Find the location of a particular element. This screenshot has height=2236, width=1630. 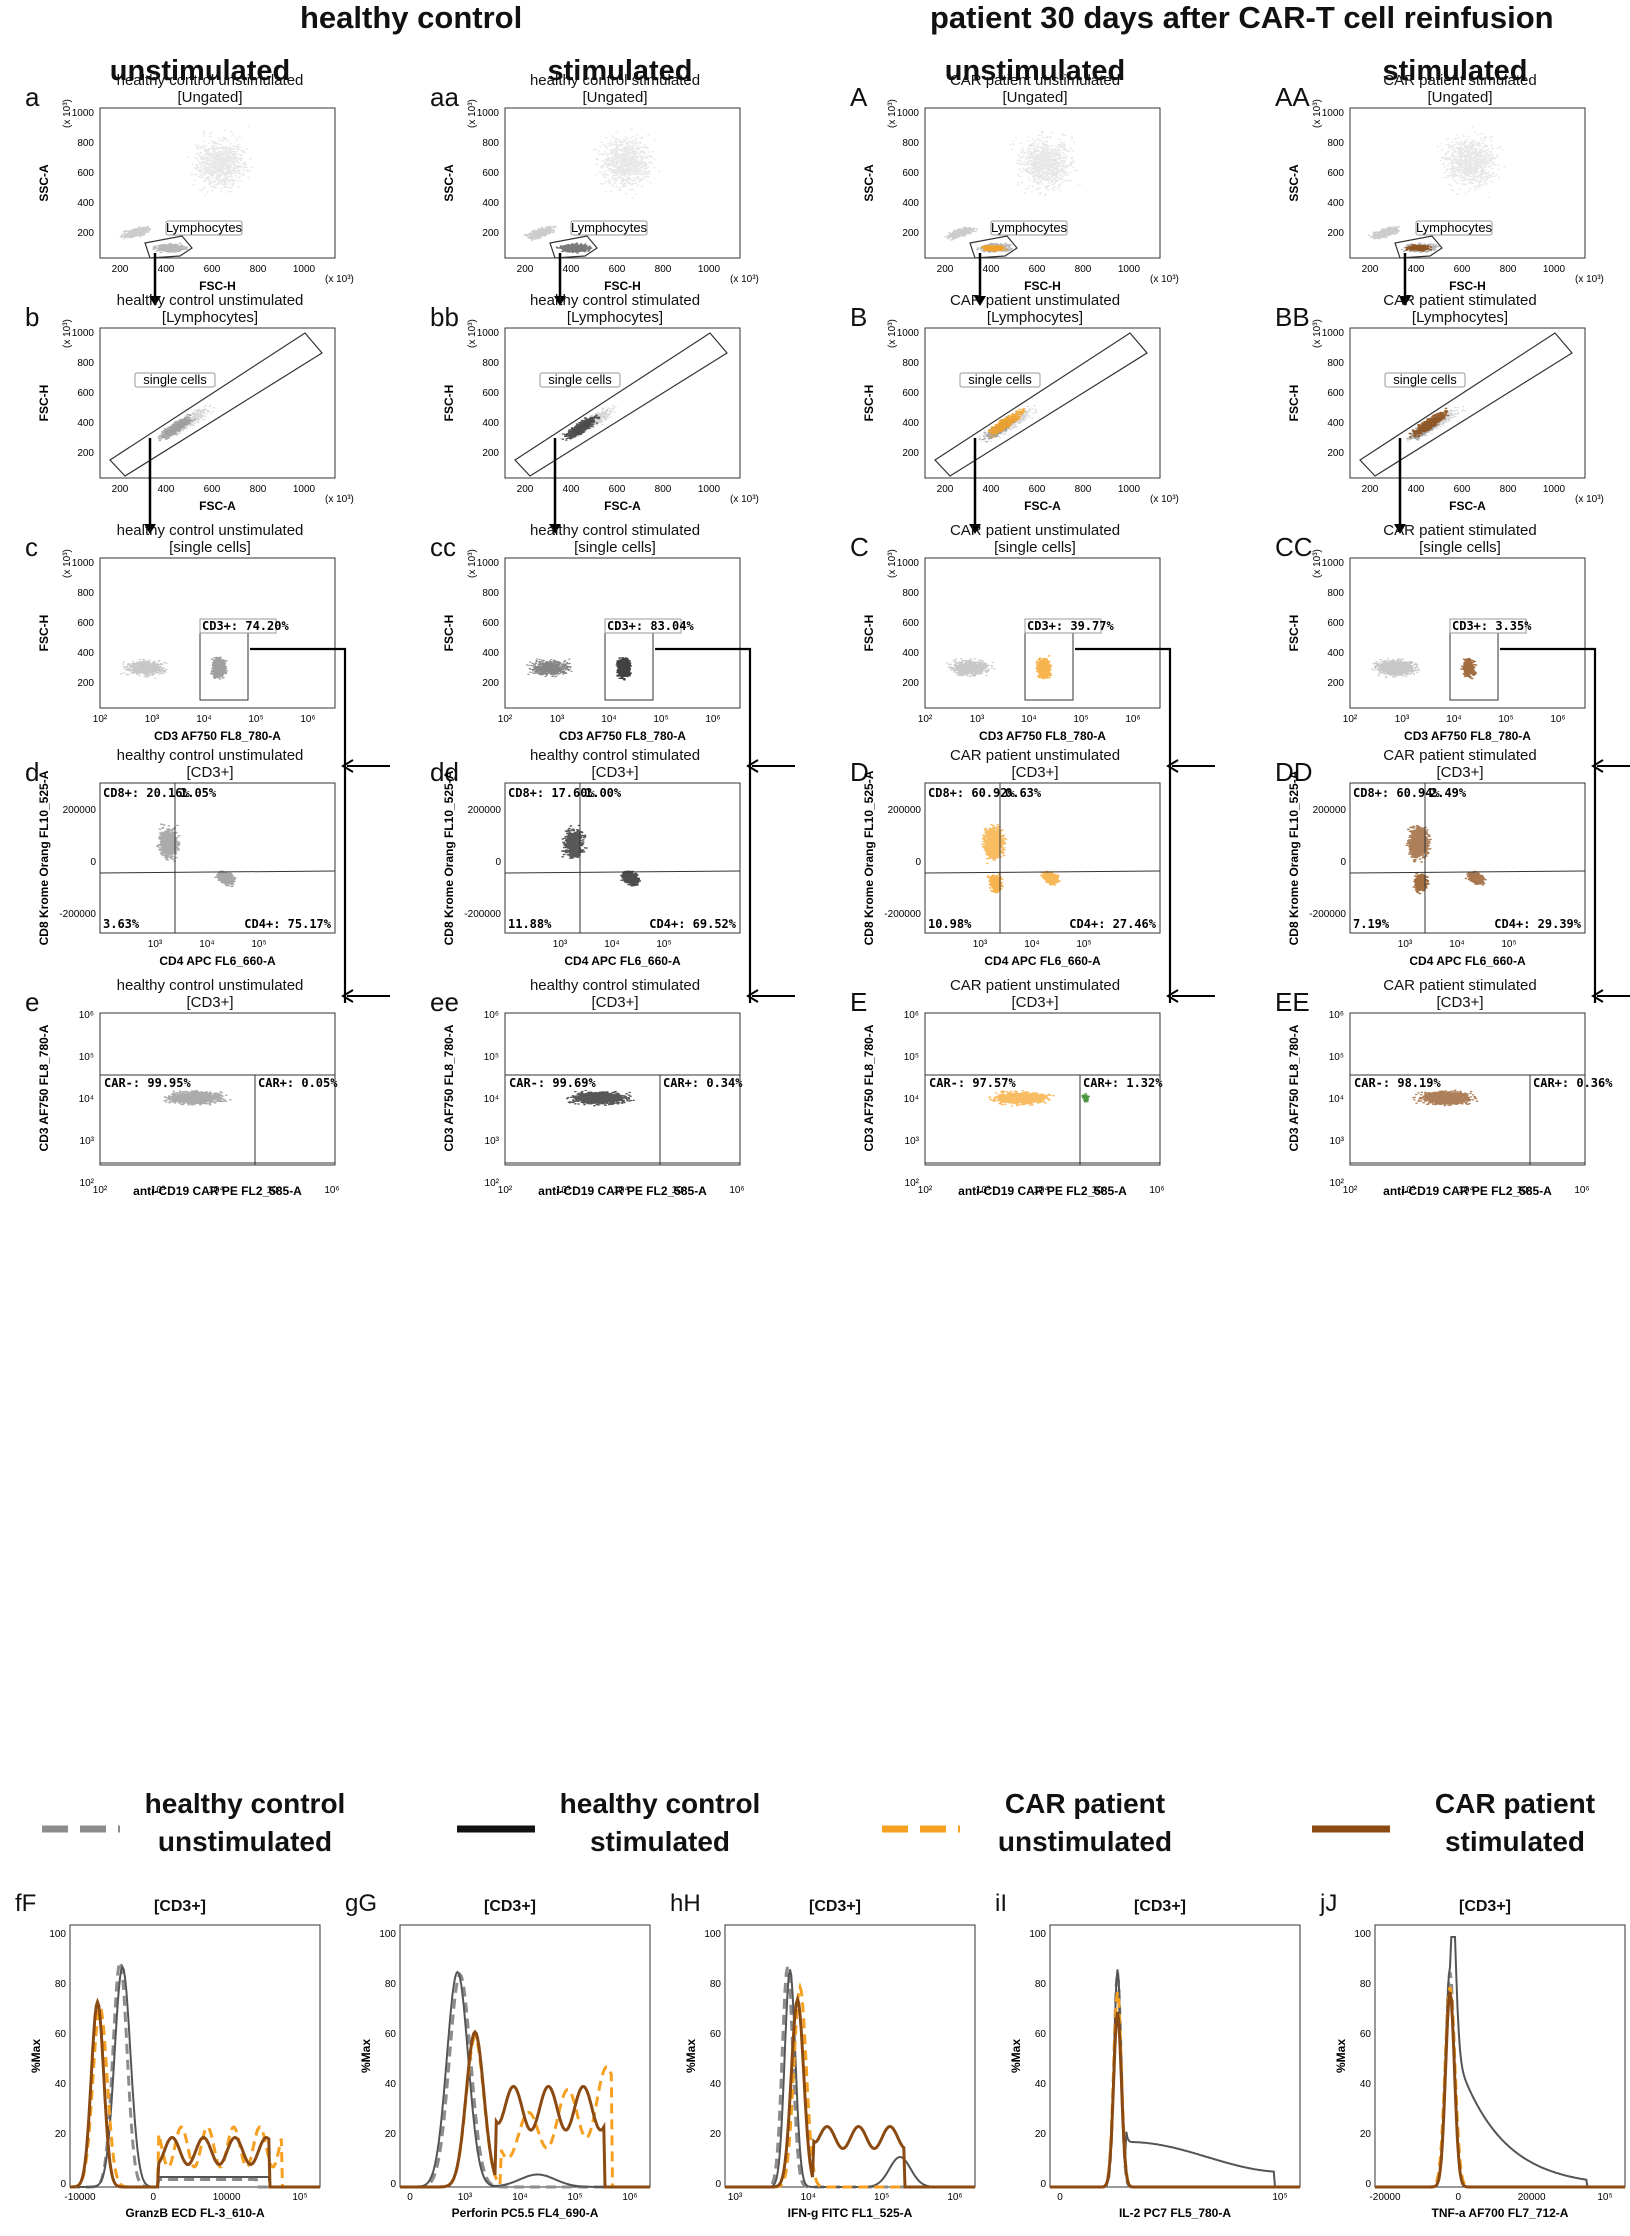

quadrant-ul: CD8+: 60.94% is located at coordinates (1396, 793).